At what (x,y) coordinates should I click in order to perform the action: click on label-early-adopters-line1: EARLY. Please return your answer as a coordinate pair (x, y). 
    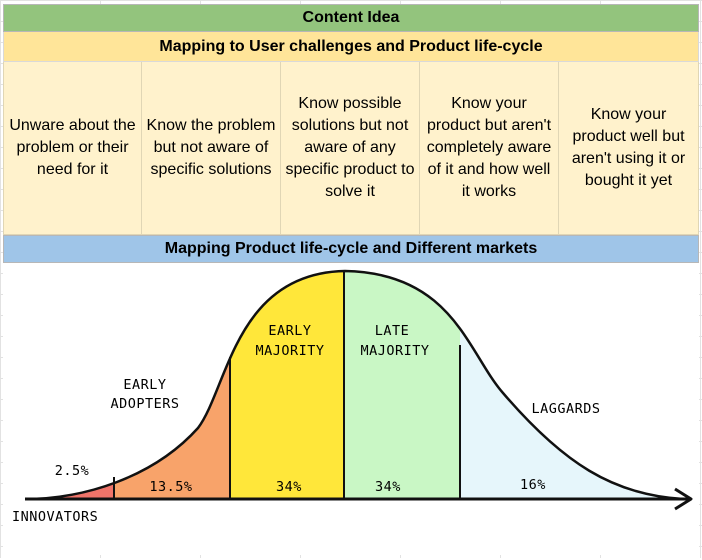
    Looking at the image, I should click on (144, 385).